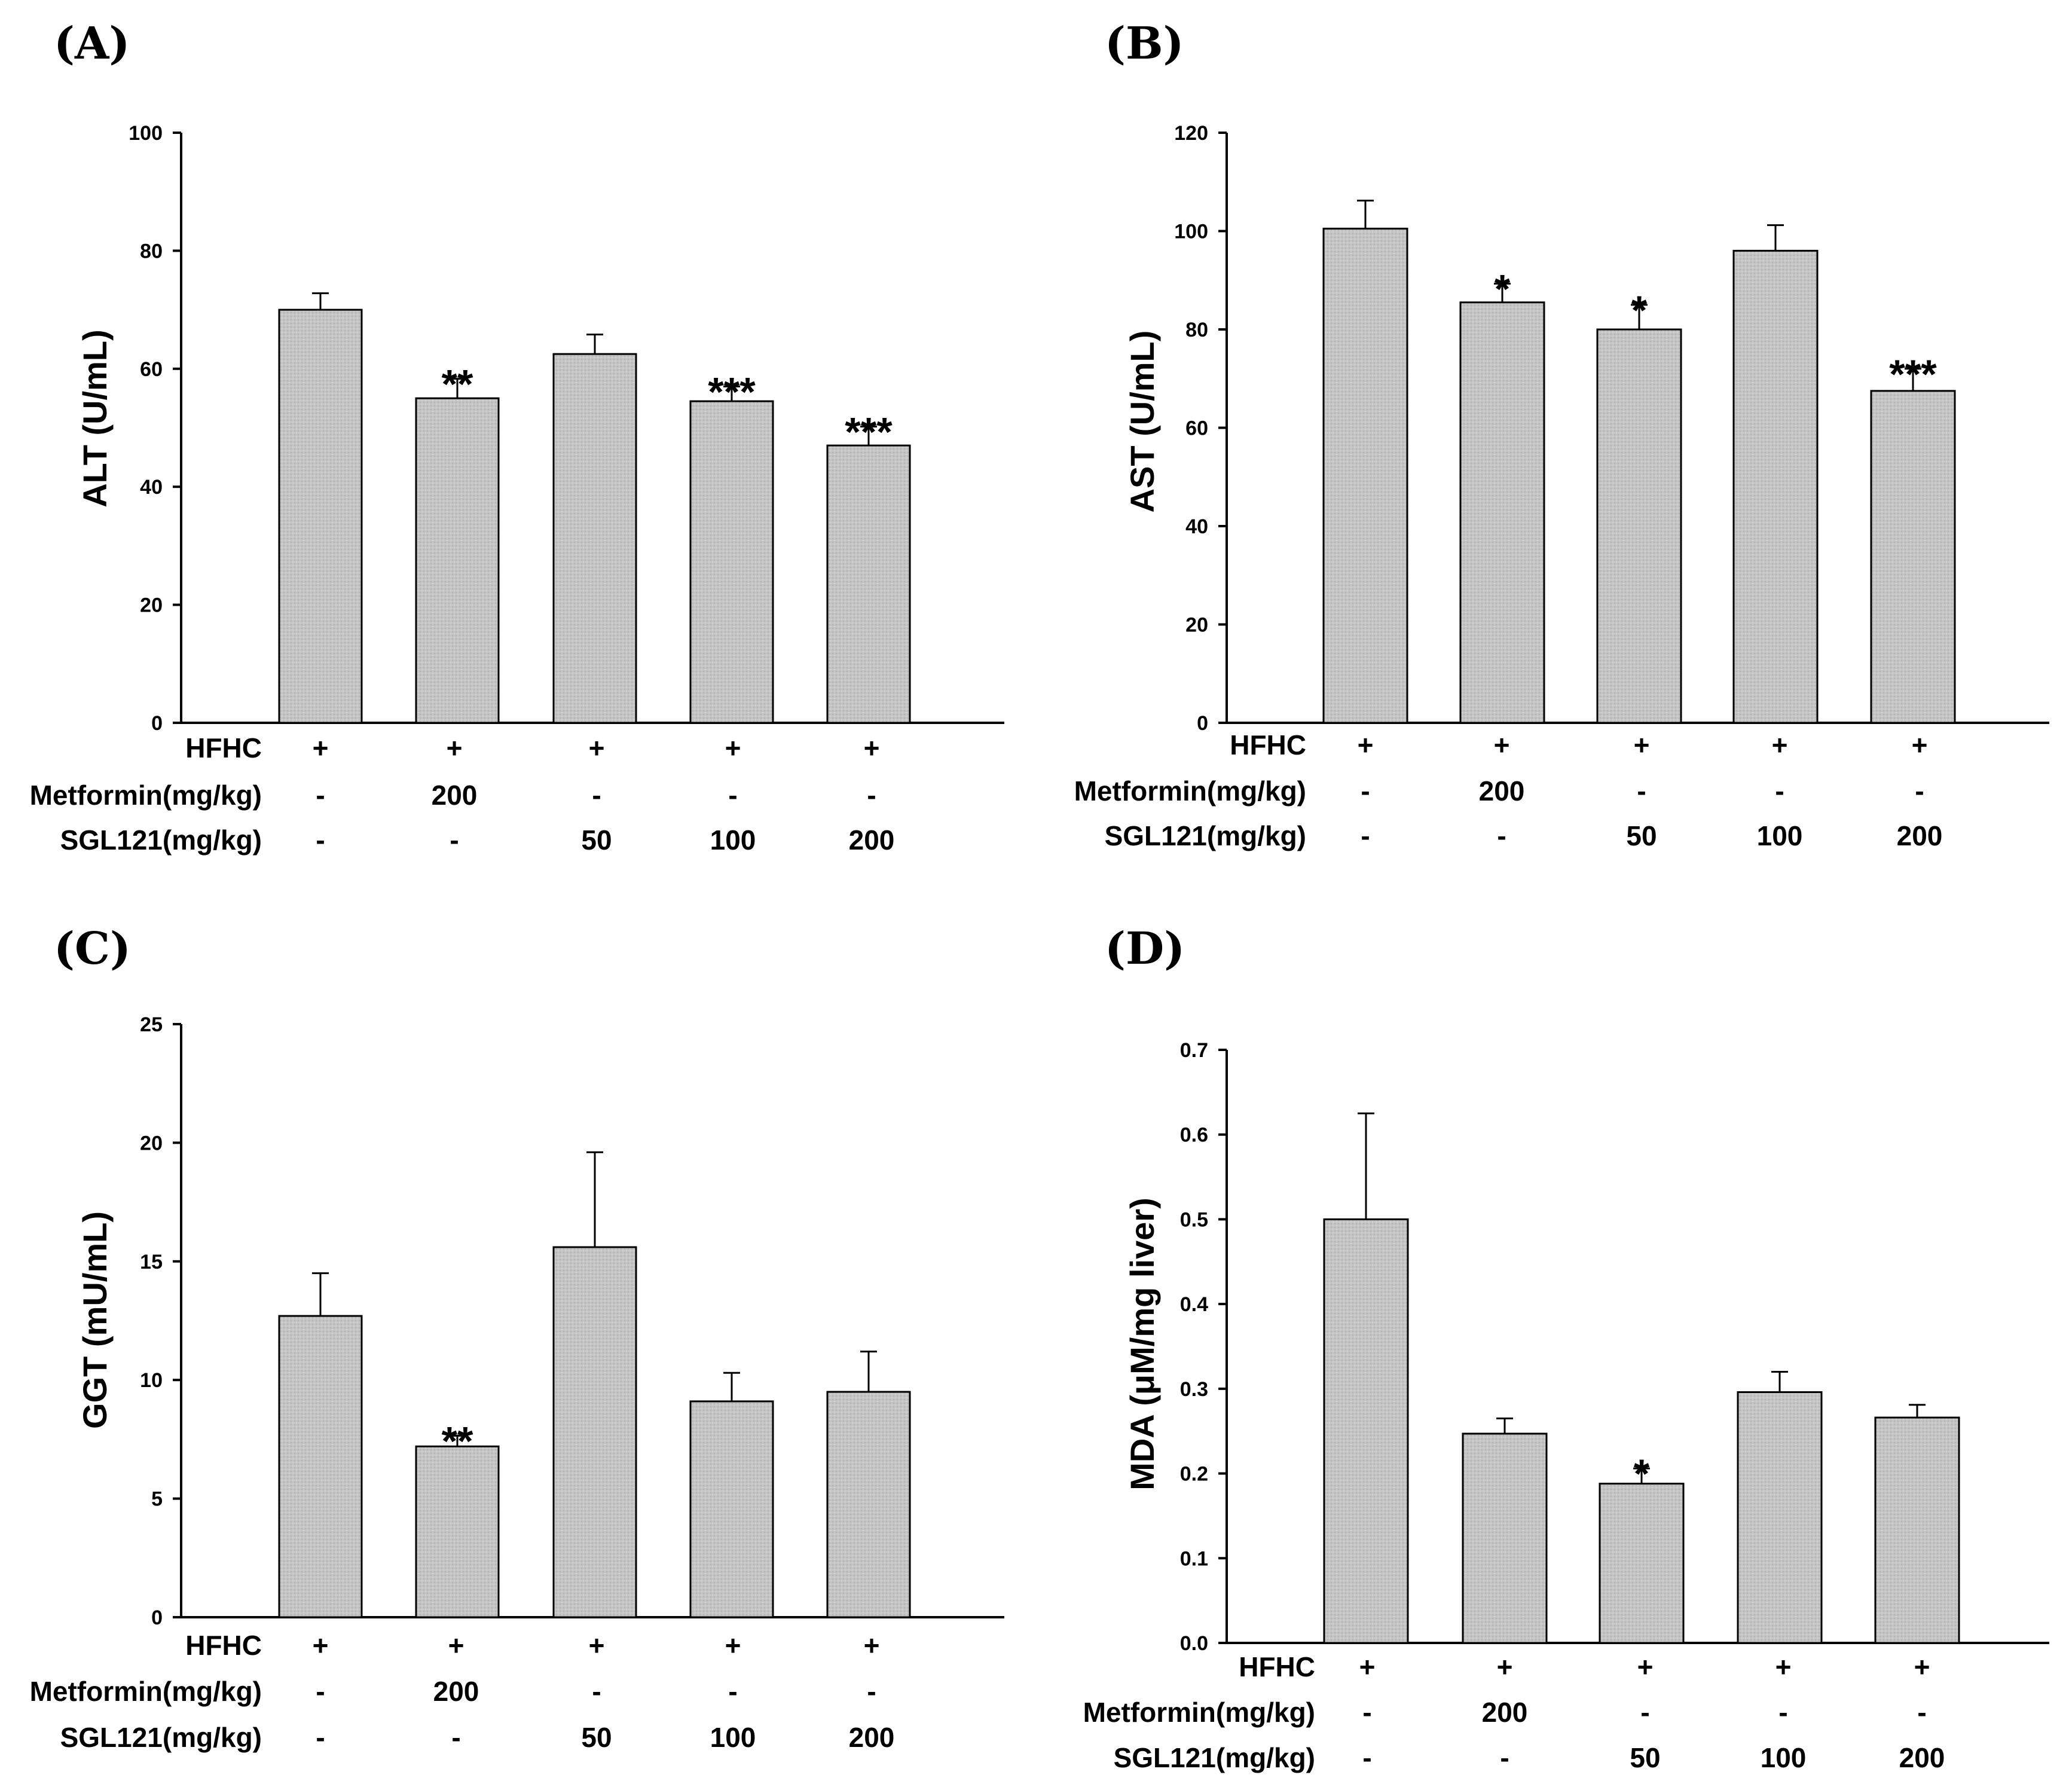 The image size is (2072, 1790). Describe the element at coordinates (95, 1320) in the screenshot. I see `y-axis-label: GGT (mU/mL)` at that location.